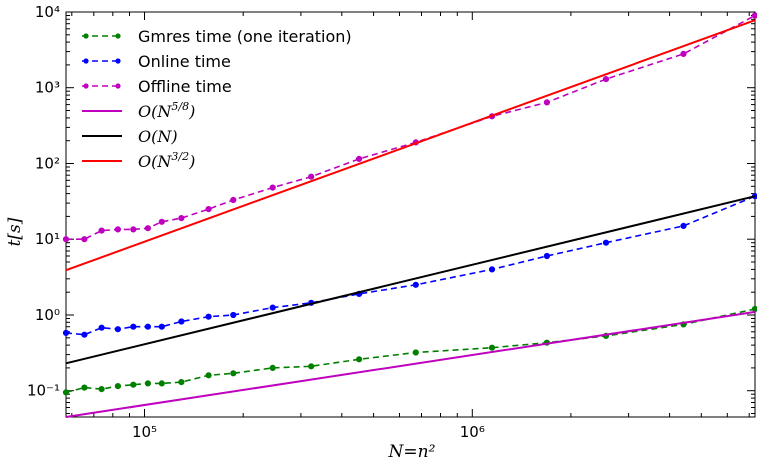  What do you see at coordinates (47, 88) in the screenshot?
I see `y-tick-label: 10³` at bounding box center [47, 88].